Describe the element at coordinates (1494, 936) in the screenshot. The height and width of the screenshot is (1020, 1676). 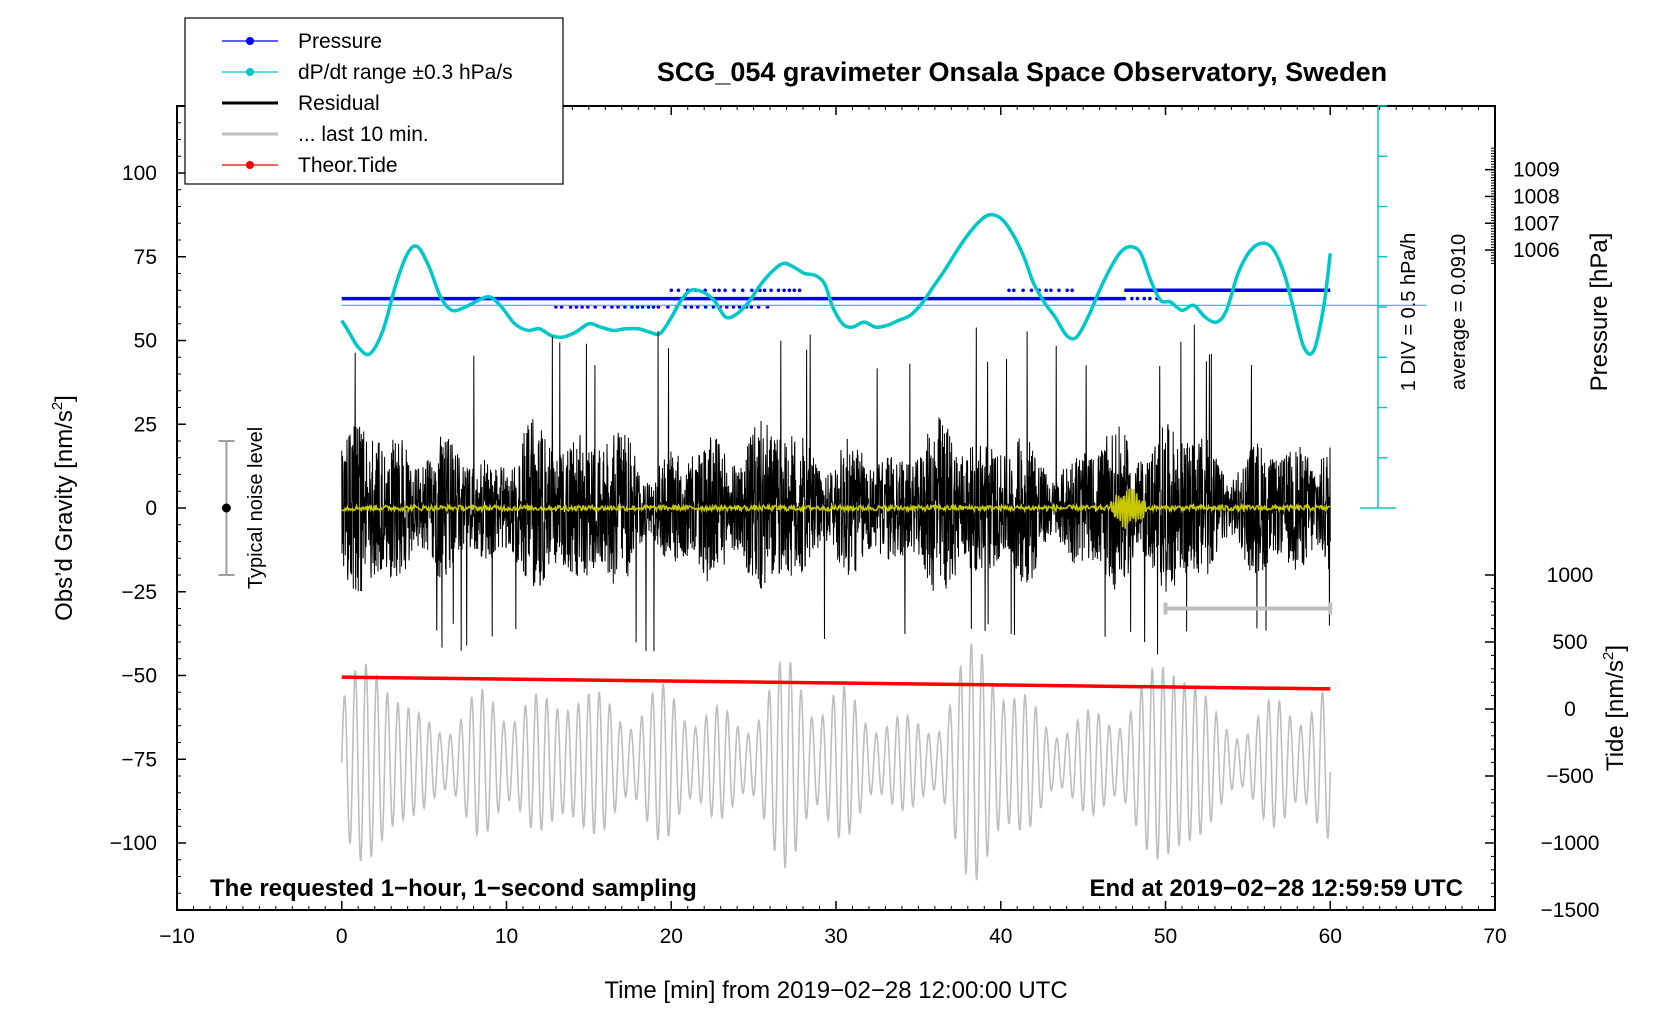
I see `x-tick-label: 70` at that location.